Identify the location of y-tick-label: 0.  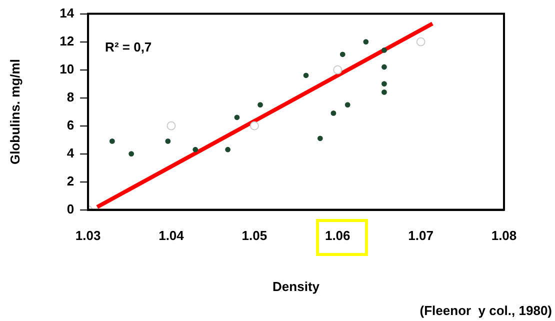
(70, 208).